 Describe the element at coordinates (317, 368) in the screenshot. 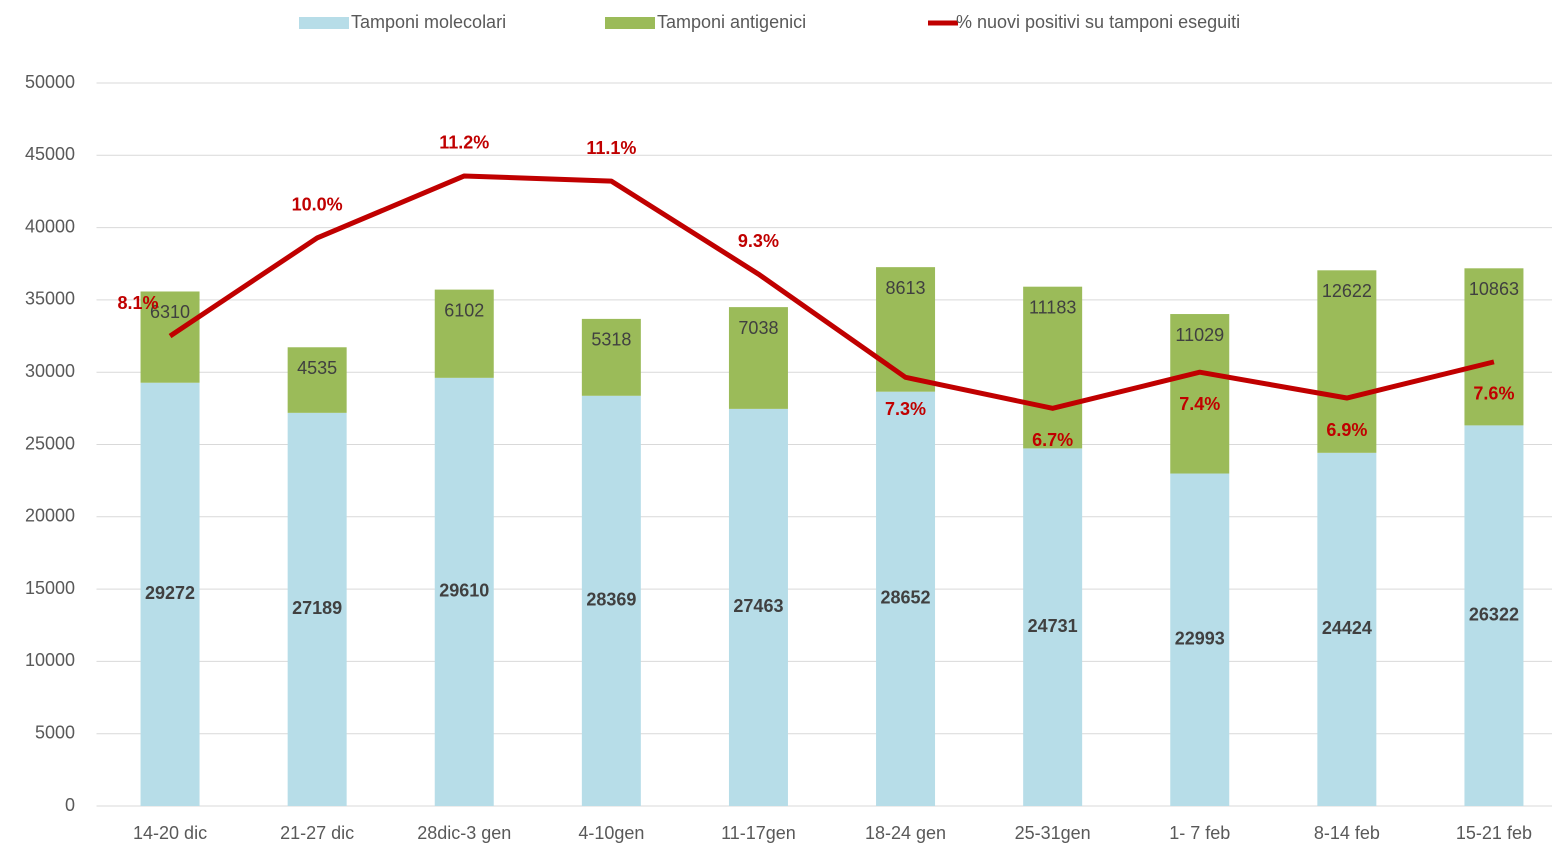

I see `data-label: 4535` at that location.